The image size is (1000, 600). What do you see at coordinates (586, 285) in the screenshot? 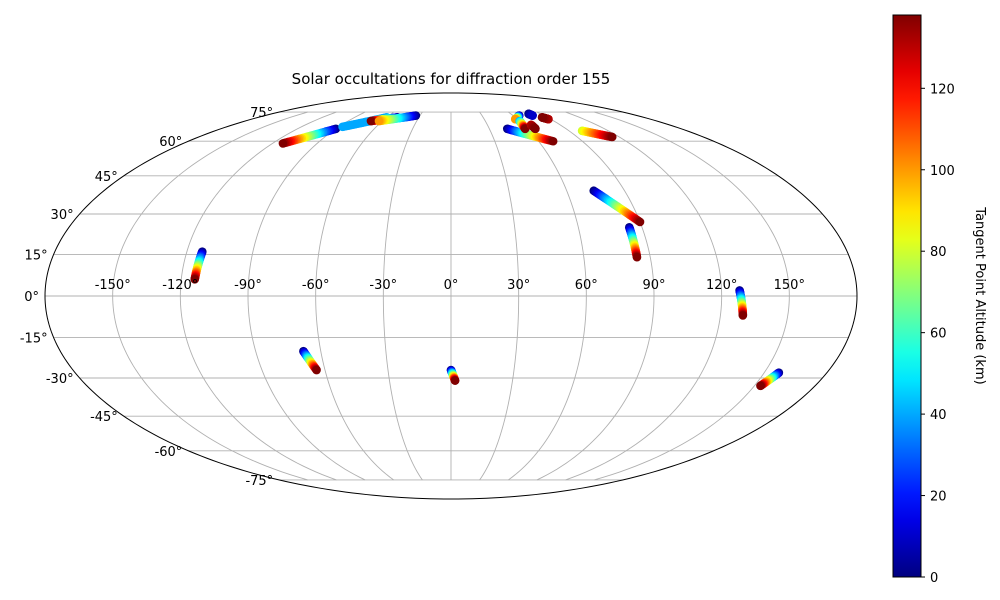
I see `lon-tick-label: 60°` at bounding box center [586, 285].